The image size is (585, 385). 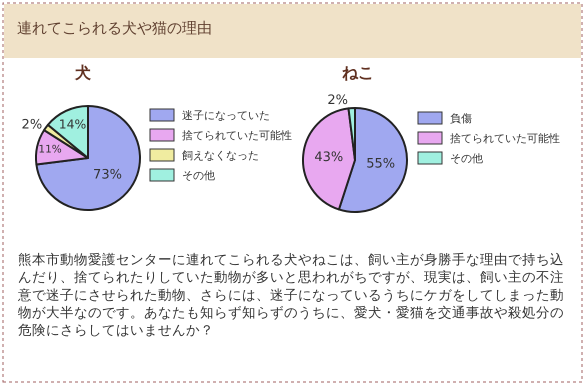 I want to click on data-label: 43%, so click(x=329, y=158).